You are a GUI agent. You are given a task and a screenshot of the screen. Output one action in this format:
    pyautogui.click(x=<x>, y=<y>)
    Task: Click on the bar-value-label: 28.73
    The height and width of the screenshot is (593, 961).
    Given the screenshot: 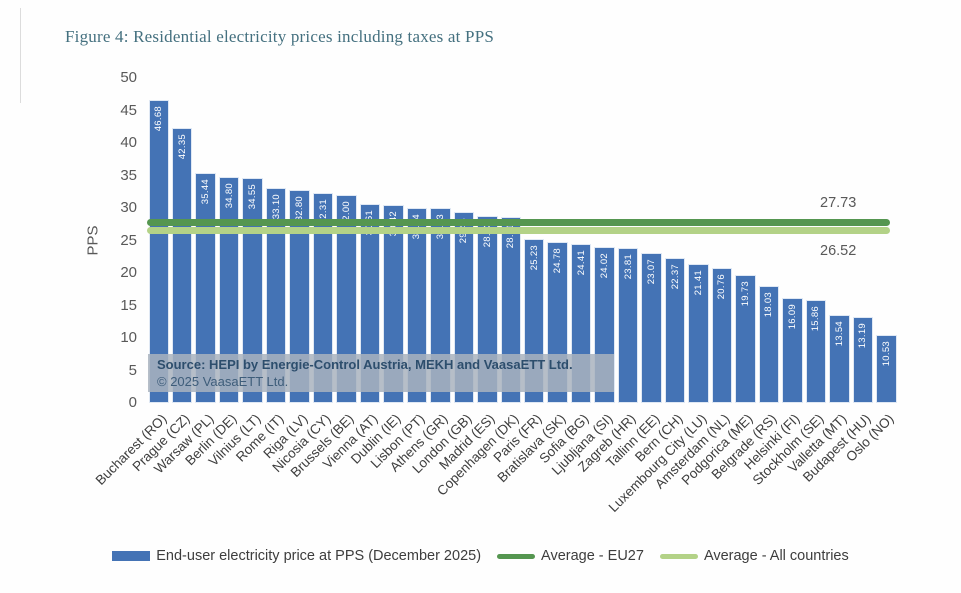 What is the action you would take?
    pyautogui.click(x=487, y=235)
    